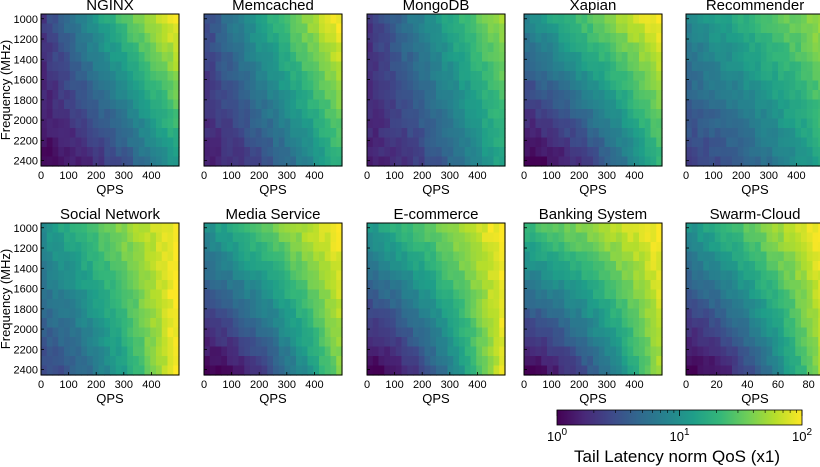  Describe the element at coordinates (593, 214) in the screenshot. I see `panel-title: Banking System` at that location.